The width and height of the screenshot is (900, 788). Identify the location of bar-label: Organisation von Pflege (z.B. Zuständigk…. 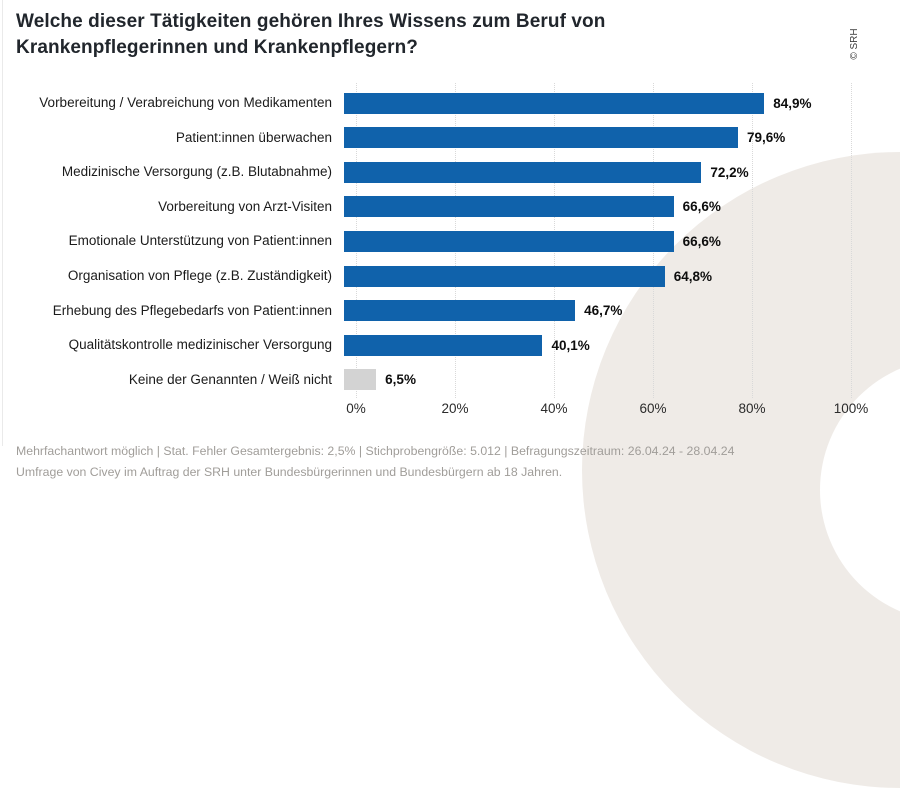
(199, 275).